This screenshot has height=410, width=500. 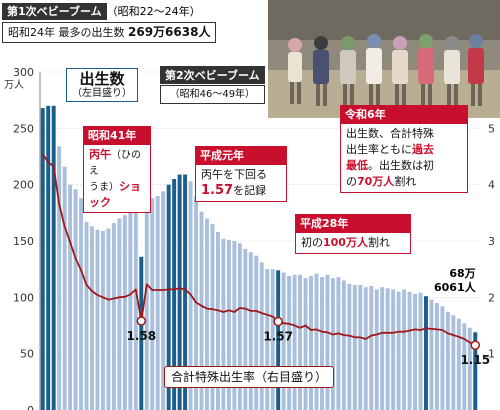 What do you see at coordinates (115, 163) in the screenshot?
I see `showa41-l1b: （ひのえ` at bounding box center [115, 163].